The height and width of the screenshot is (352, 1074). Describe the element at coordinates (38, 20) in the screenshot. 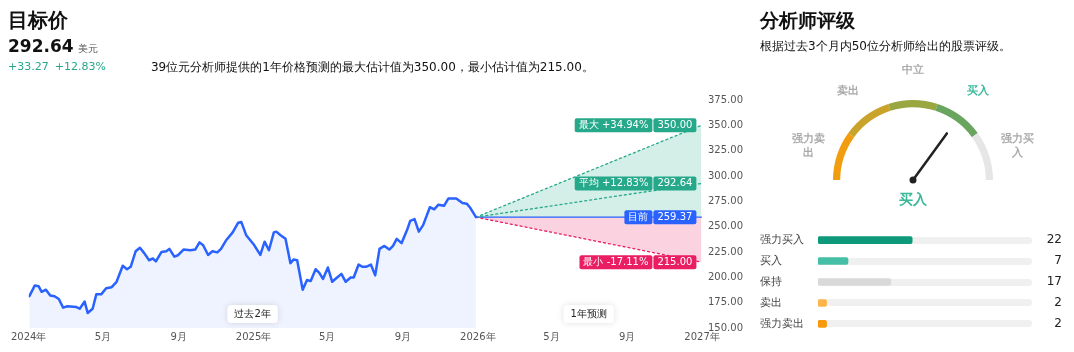

I see `chart-title: 目标价` at that location.